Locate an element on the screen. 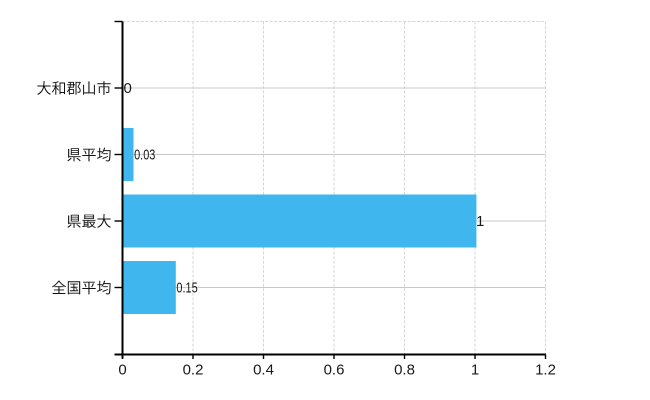 This screenshot has width=650, height=400. svg-text: 0.2 is located at coordinates (193, 369).